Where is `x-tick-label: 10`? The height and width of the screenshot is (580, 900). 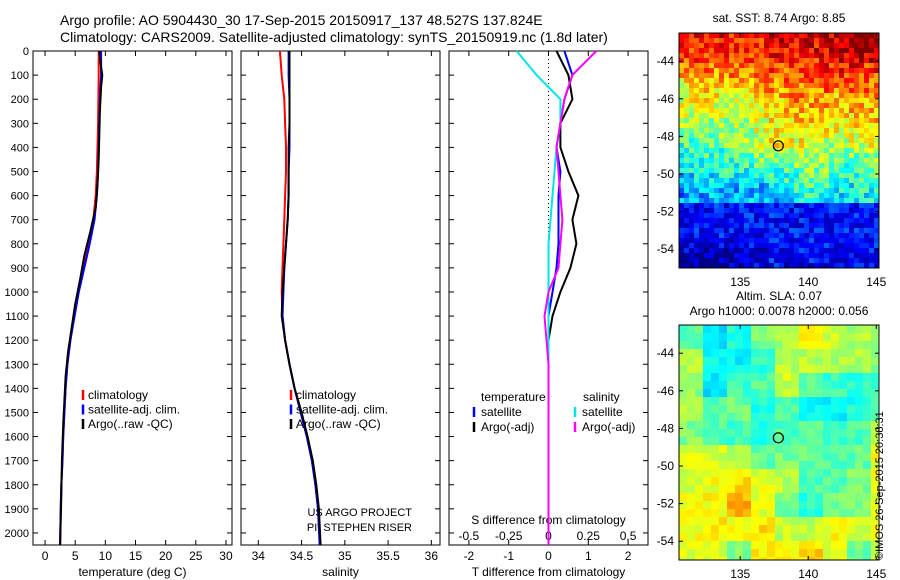
x-tick-label: 10 is located at coordinates (106, 556).